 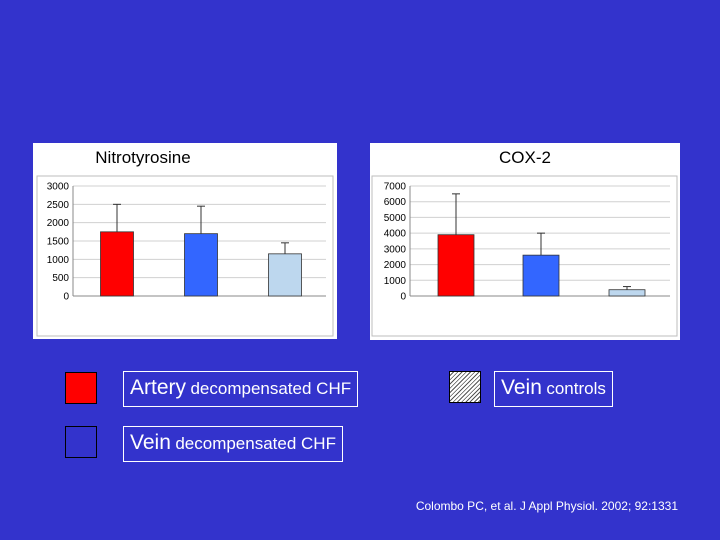 I want to click on vein-legend-label: Vein decompensated CHF, so click(x=233, y=444).